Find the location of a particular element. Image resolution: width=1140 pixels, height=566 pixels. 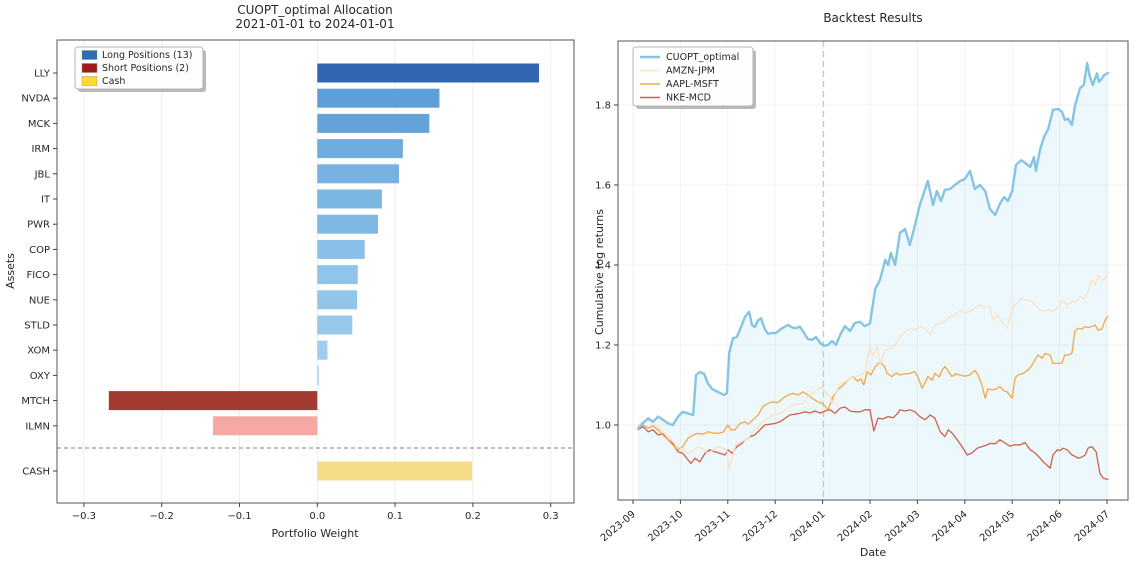

y-tick-label-LLY: LLY is located at coordinates (42, 74).